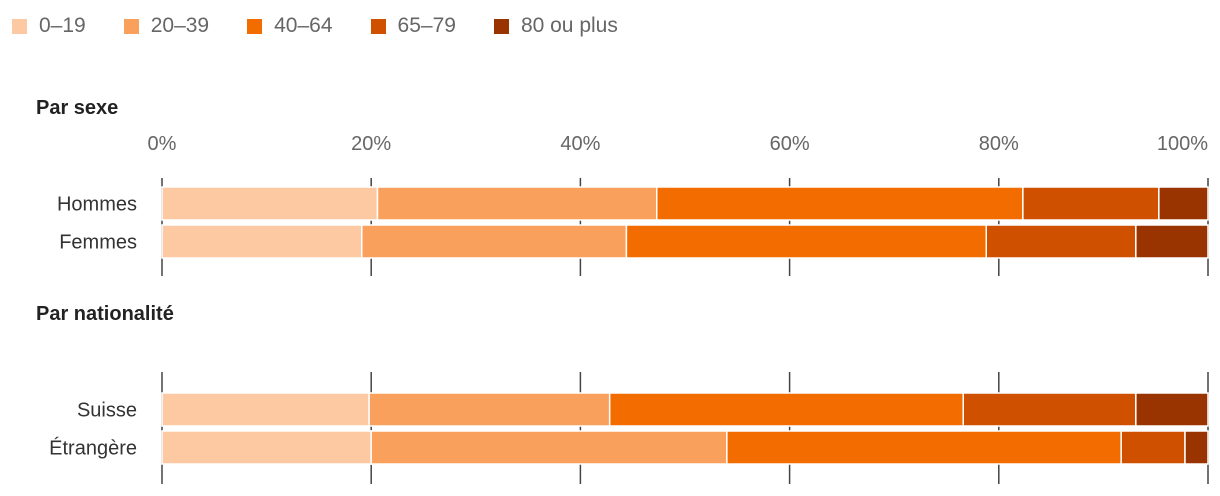 This screenshot has height=496, width=1220. What do you see at coordinates (580, 144) in the screenshot?
I see `x-tick-label: 40%` at bounding box center [580, 144].